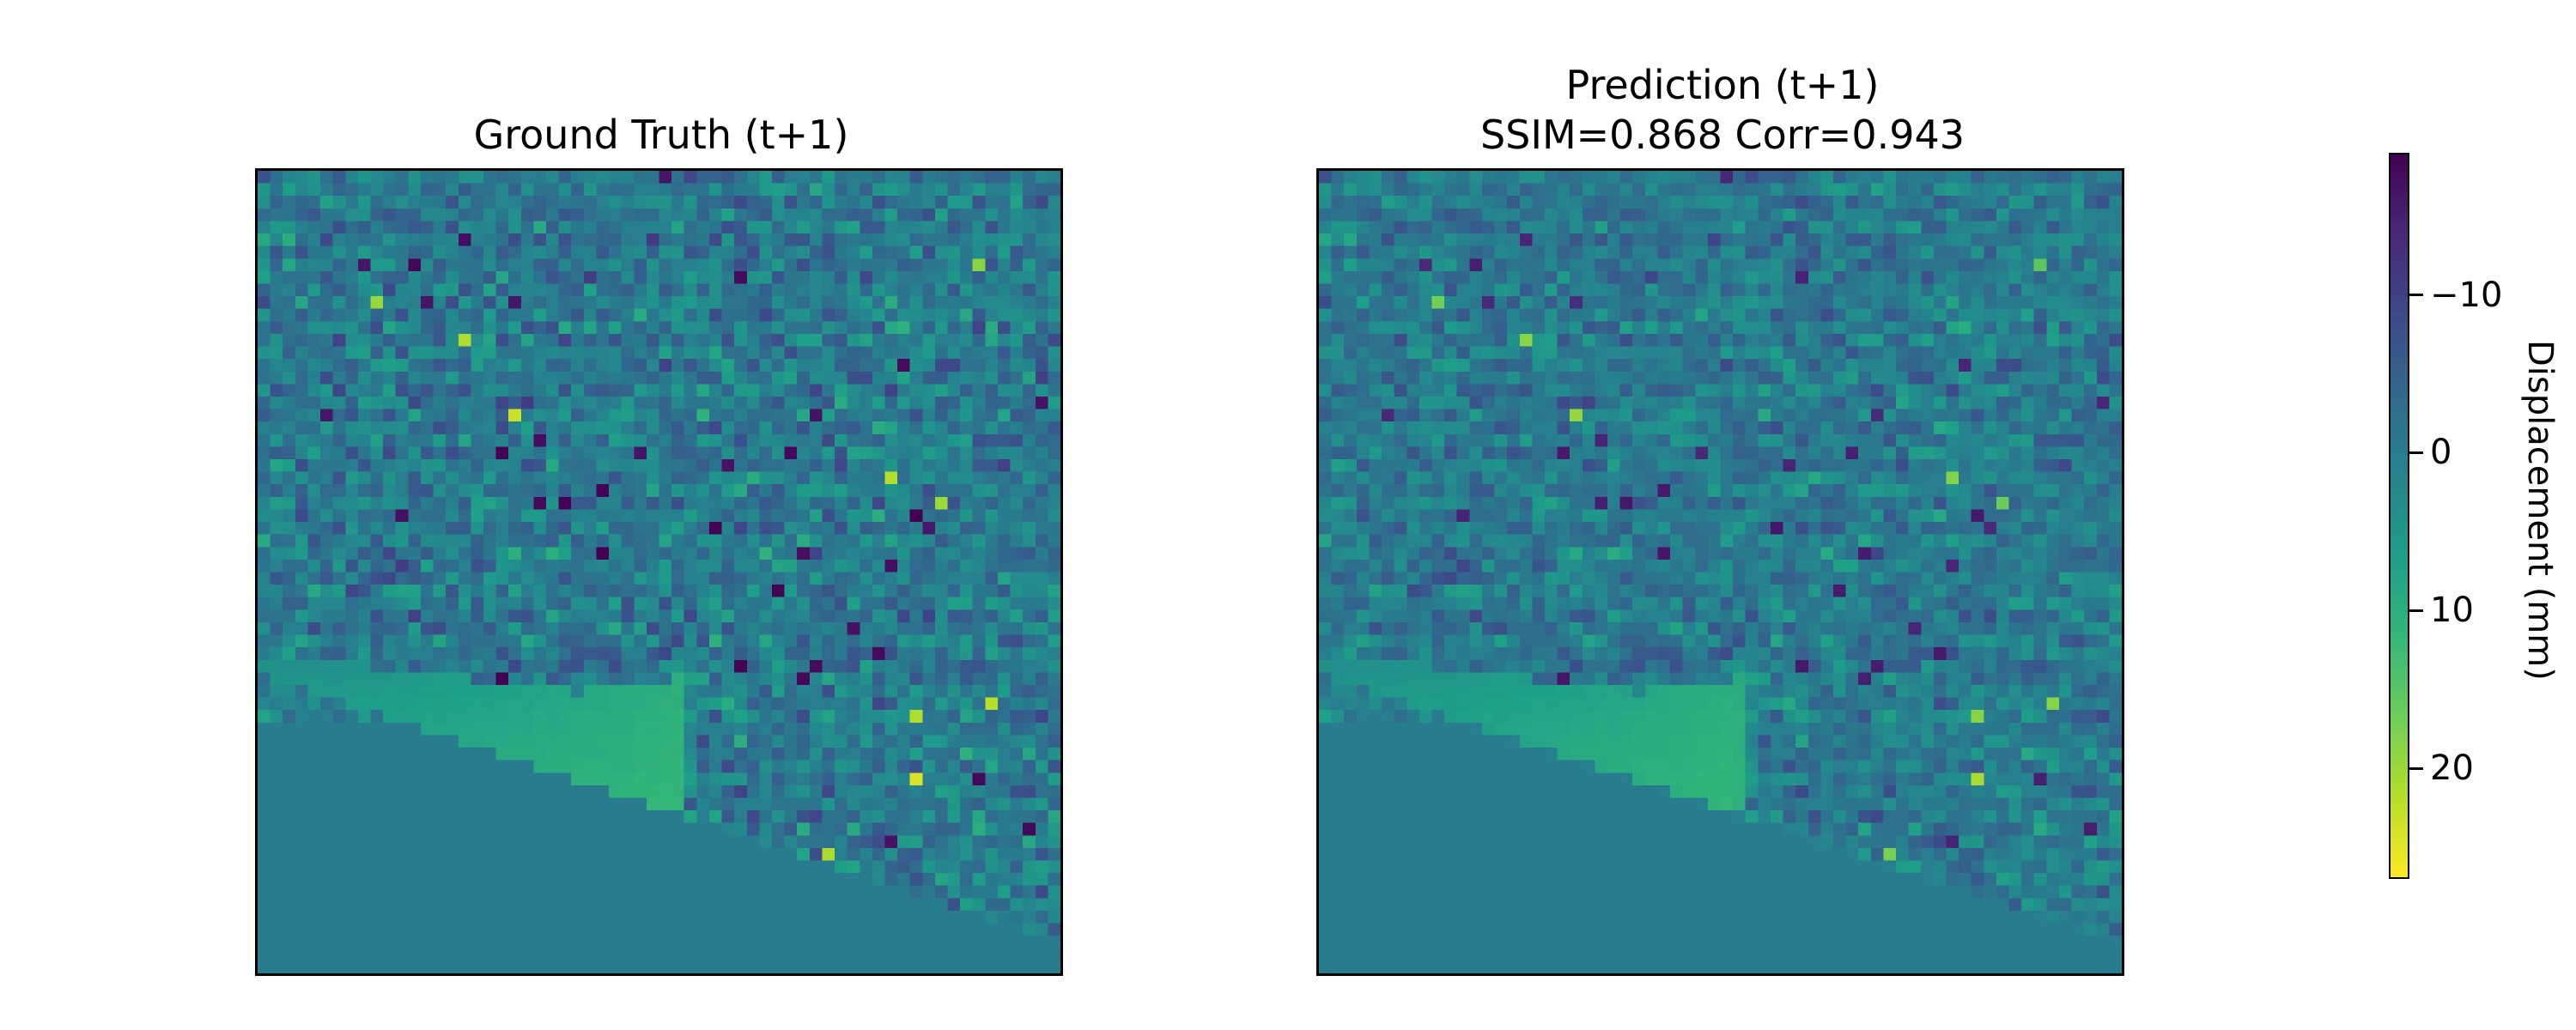 The image size is (2576, 1030). Describe the element at coordinates (2452, 768) in the screenshot. I see `colorbar-tick-label: 20` at that location.